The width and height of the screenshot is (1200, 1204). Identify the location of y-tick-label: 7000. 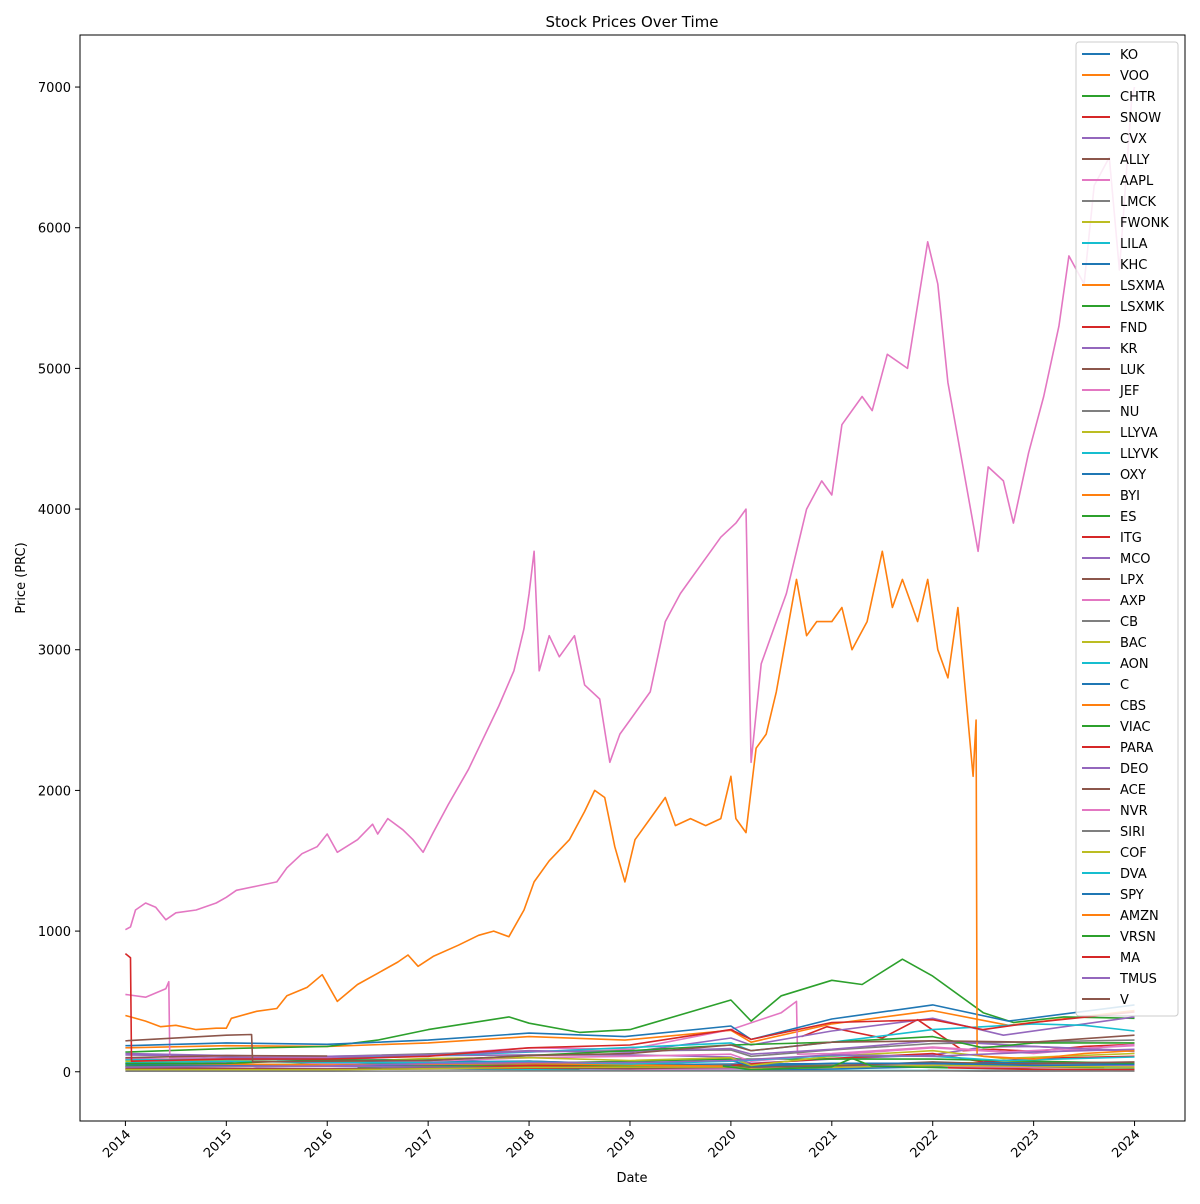
(54, 88).